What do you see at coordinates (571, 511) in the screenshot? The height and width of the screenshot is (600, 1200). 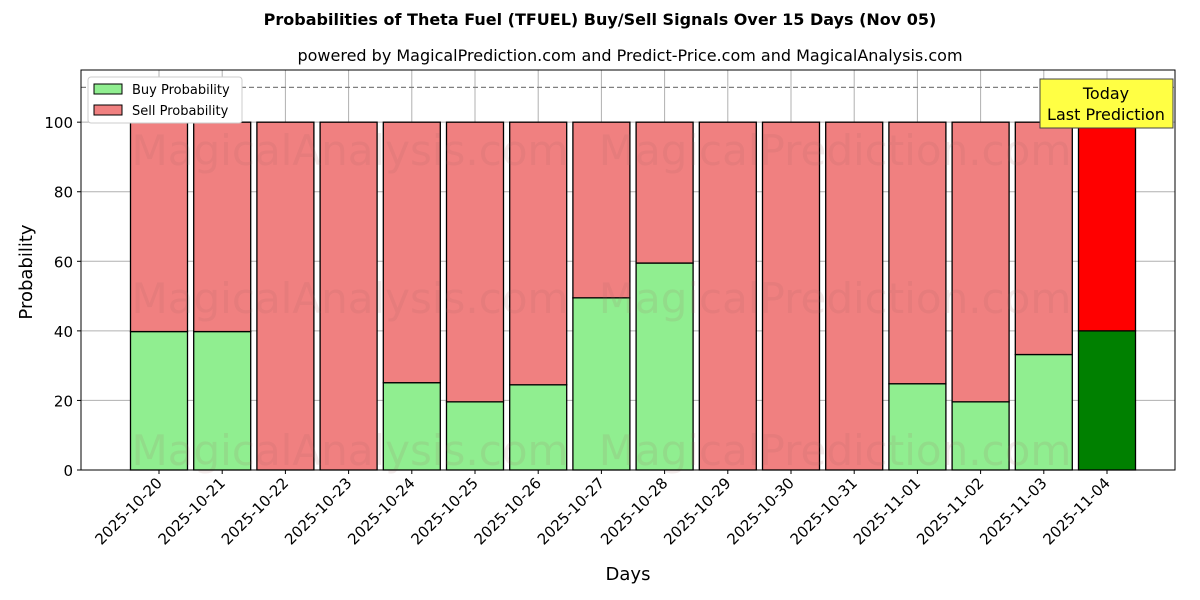 I see `x-tick-label: 2025-10-27` at bounding box center [571, 511].